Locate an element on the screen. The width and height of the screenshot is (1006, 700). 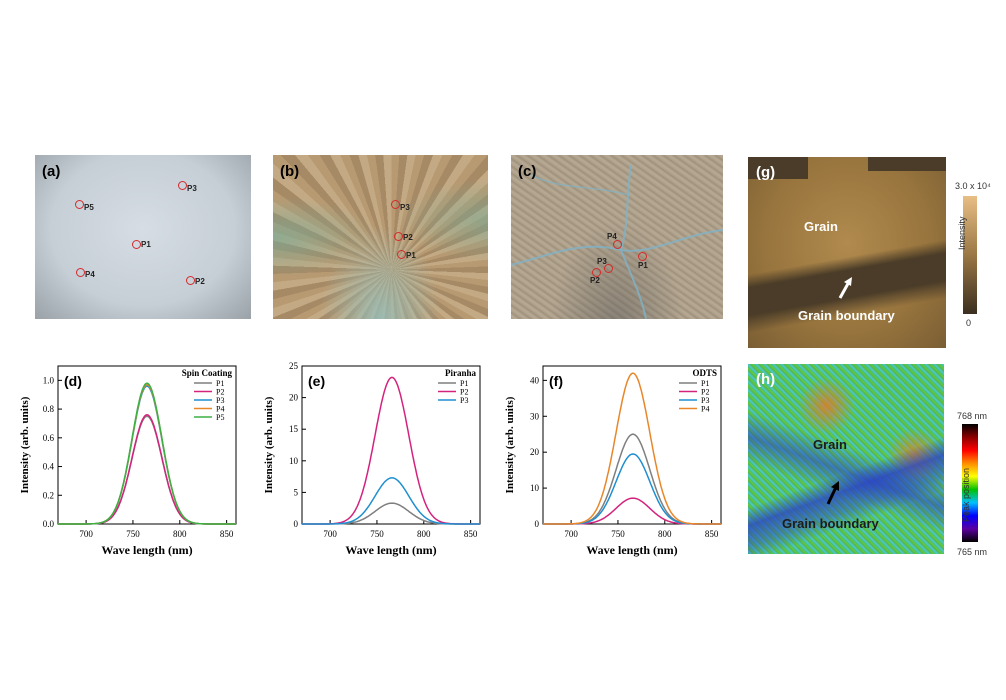
panel-label-c: (c) is located at coordinates (527, 171).